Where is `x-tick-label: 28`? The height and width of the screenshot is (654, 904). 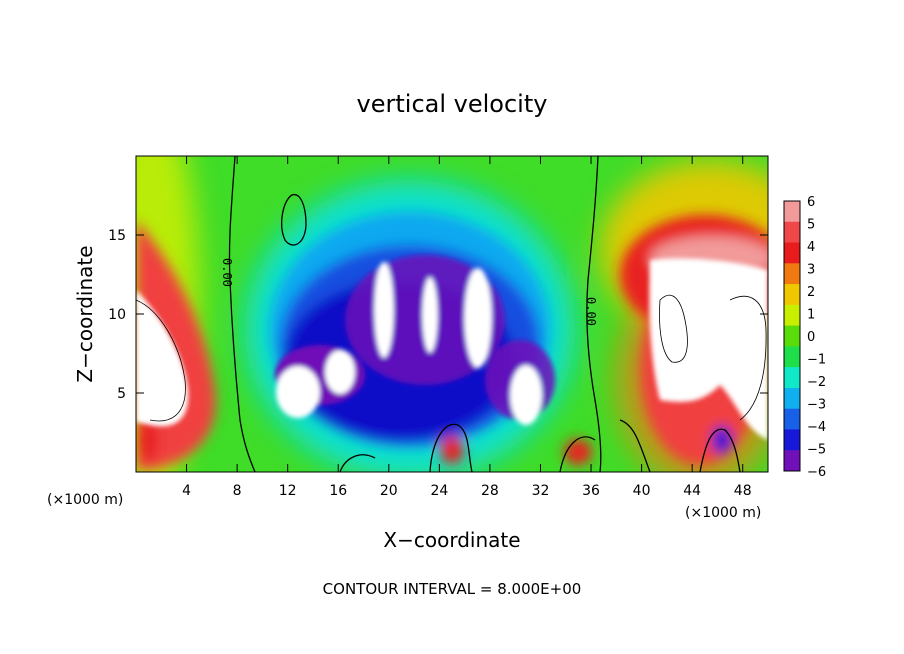 x-tick-label: 28 is located at coordinates (490, 491).